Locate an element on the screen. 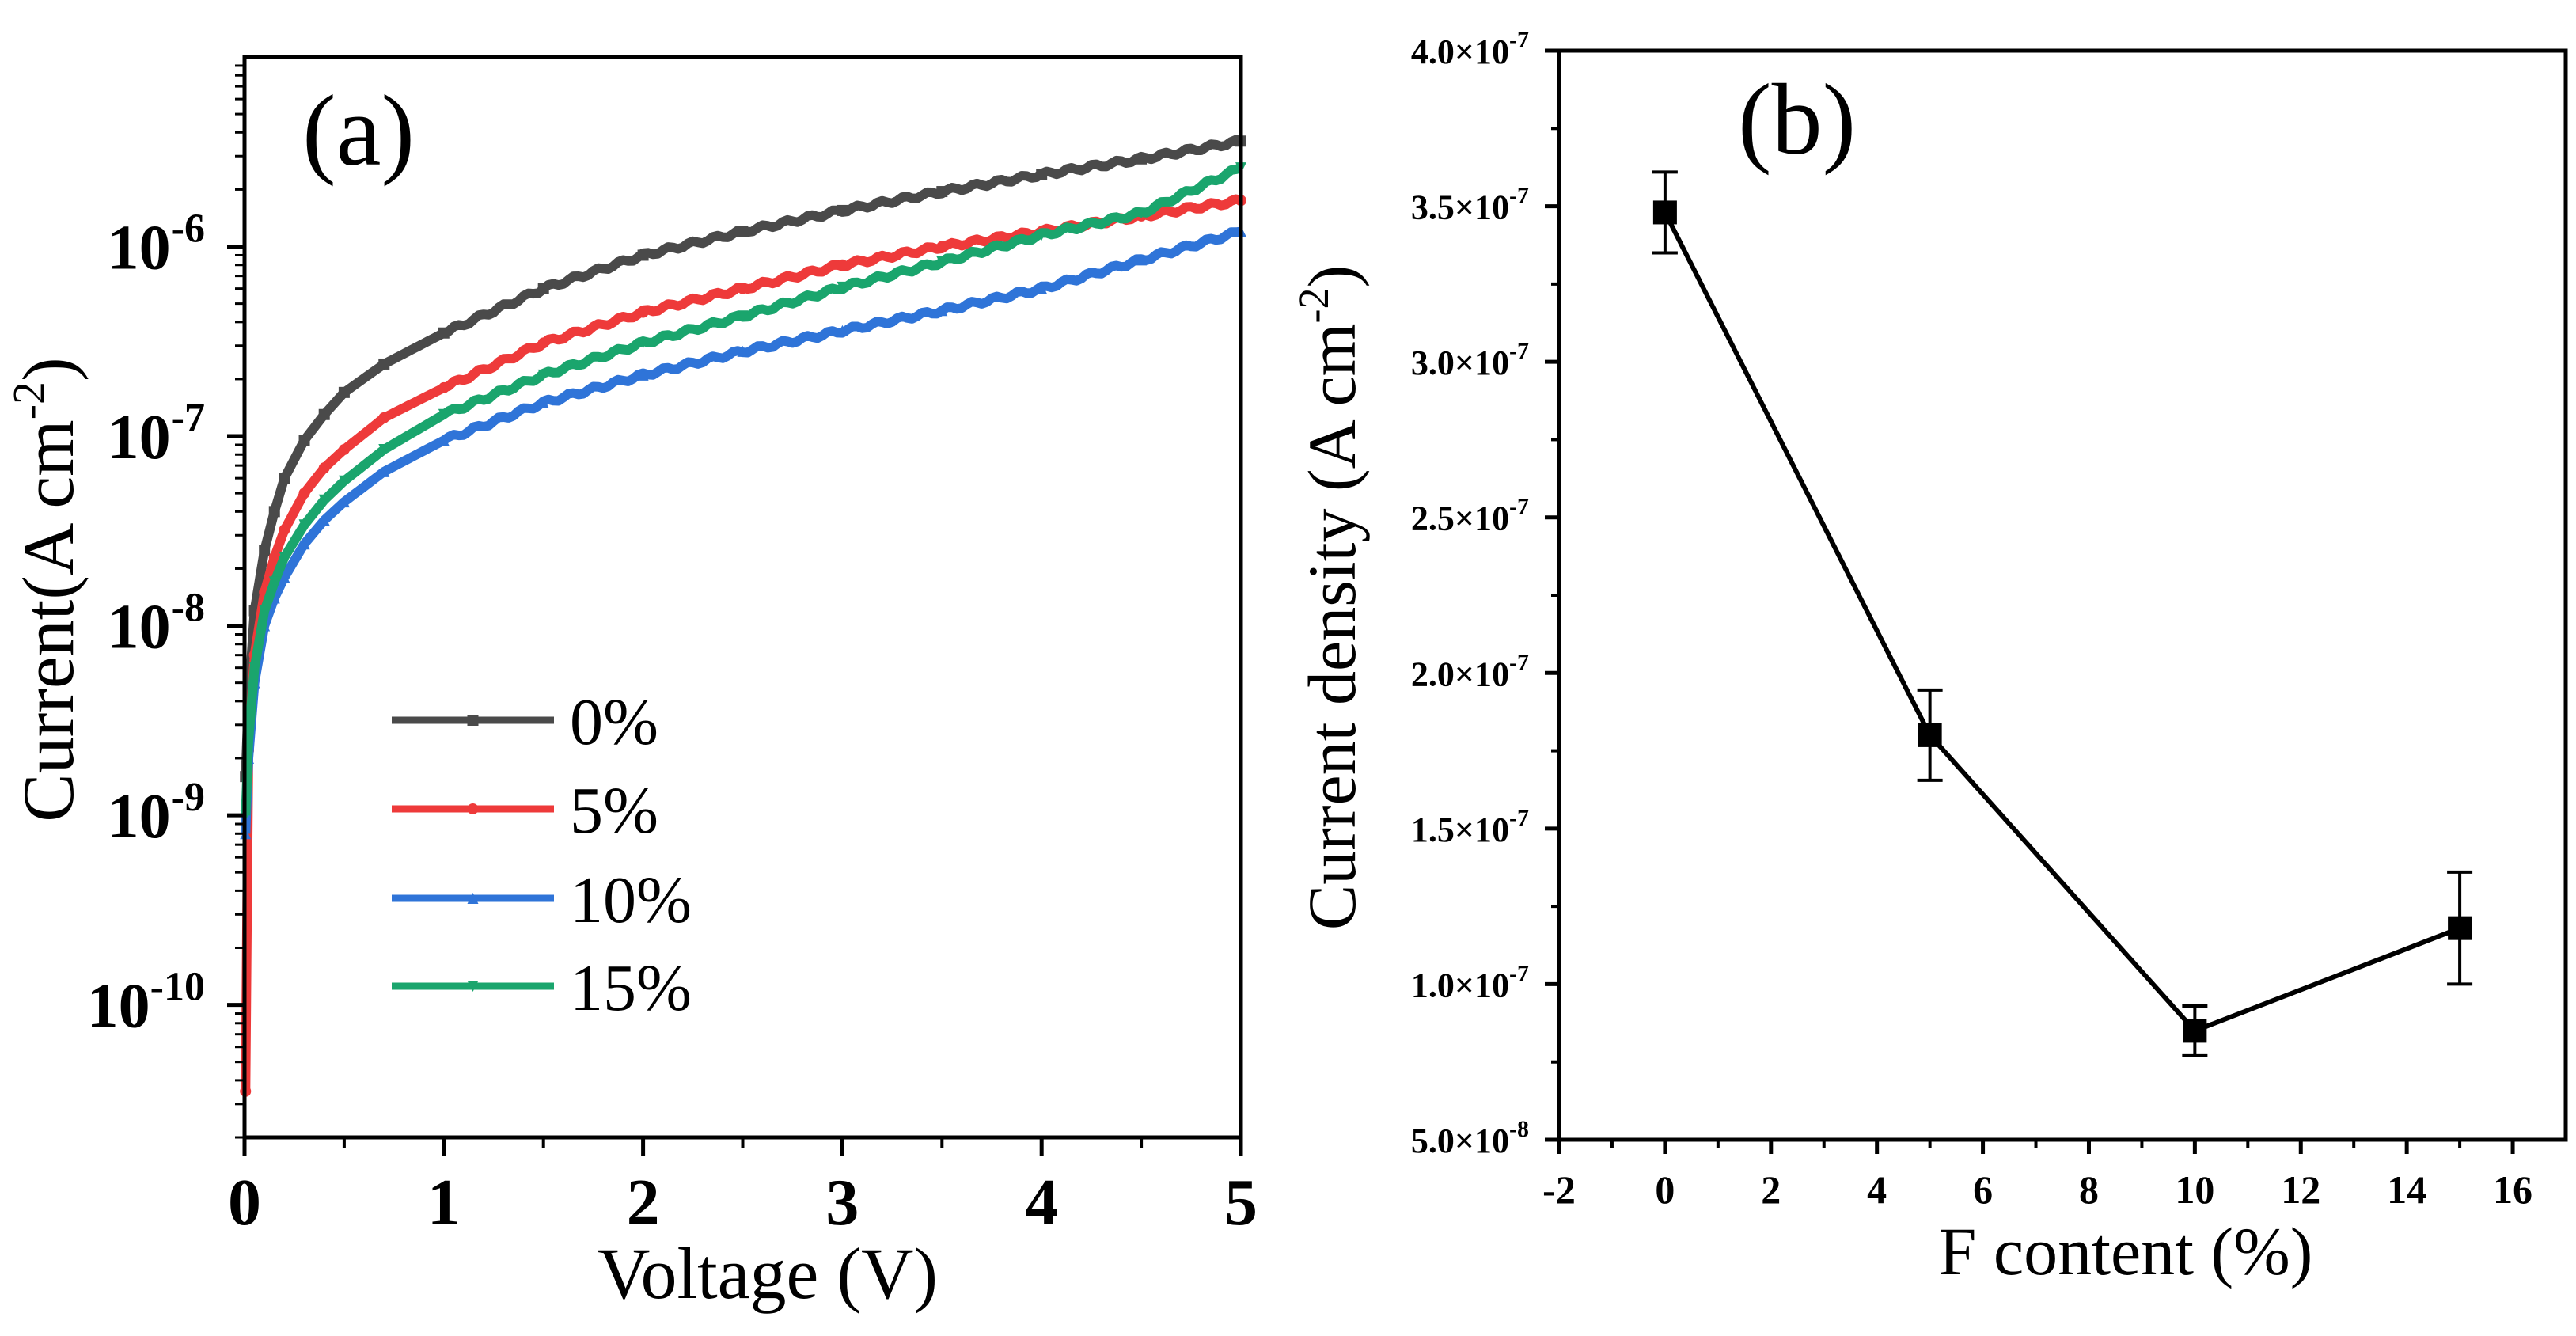 The image size is (2576, 1336). panel-b-y-axis-title-main: Current density (A cm is located at coordinates (1332, 626).